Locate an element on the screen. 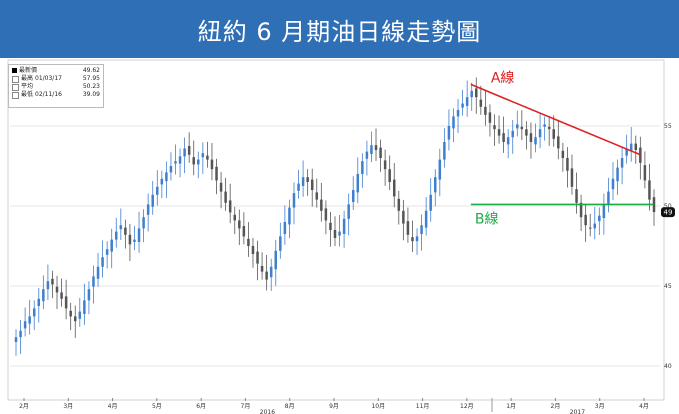 This screenshot has height=414, width=679. last-price-badge is located at coordinates (668, 212).